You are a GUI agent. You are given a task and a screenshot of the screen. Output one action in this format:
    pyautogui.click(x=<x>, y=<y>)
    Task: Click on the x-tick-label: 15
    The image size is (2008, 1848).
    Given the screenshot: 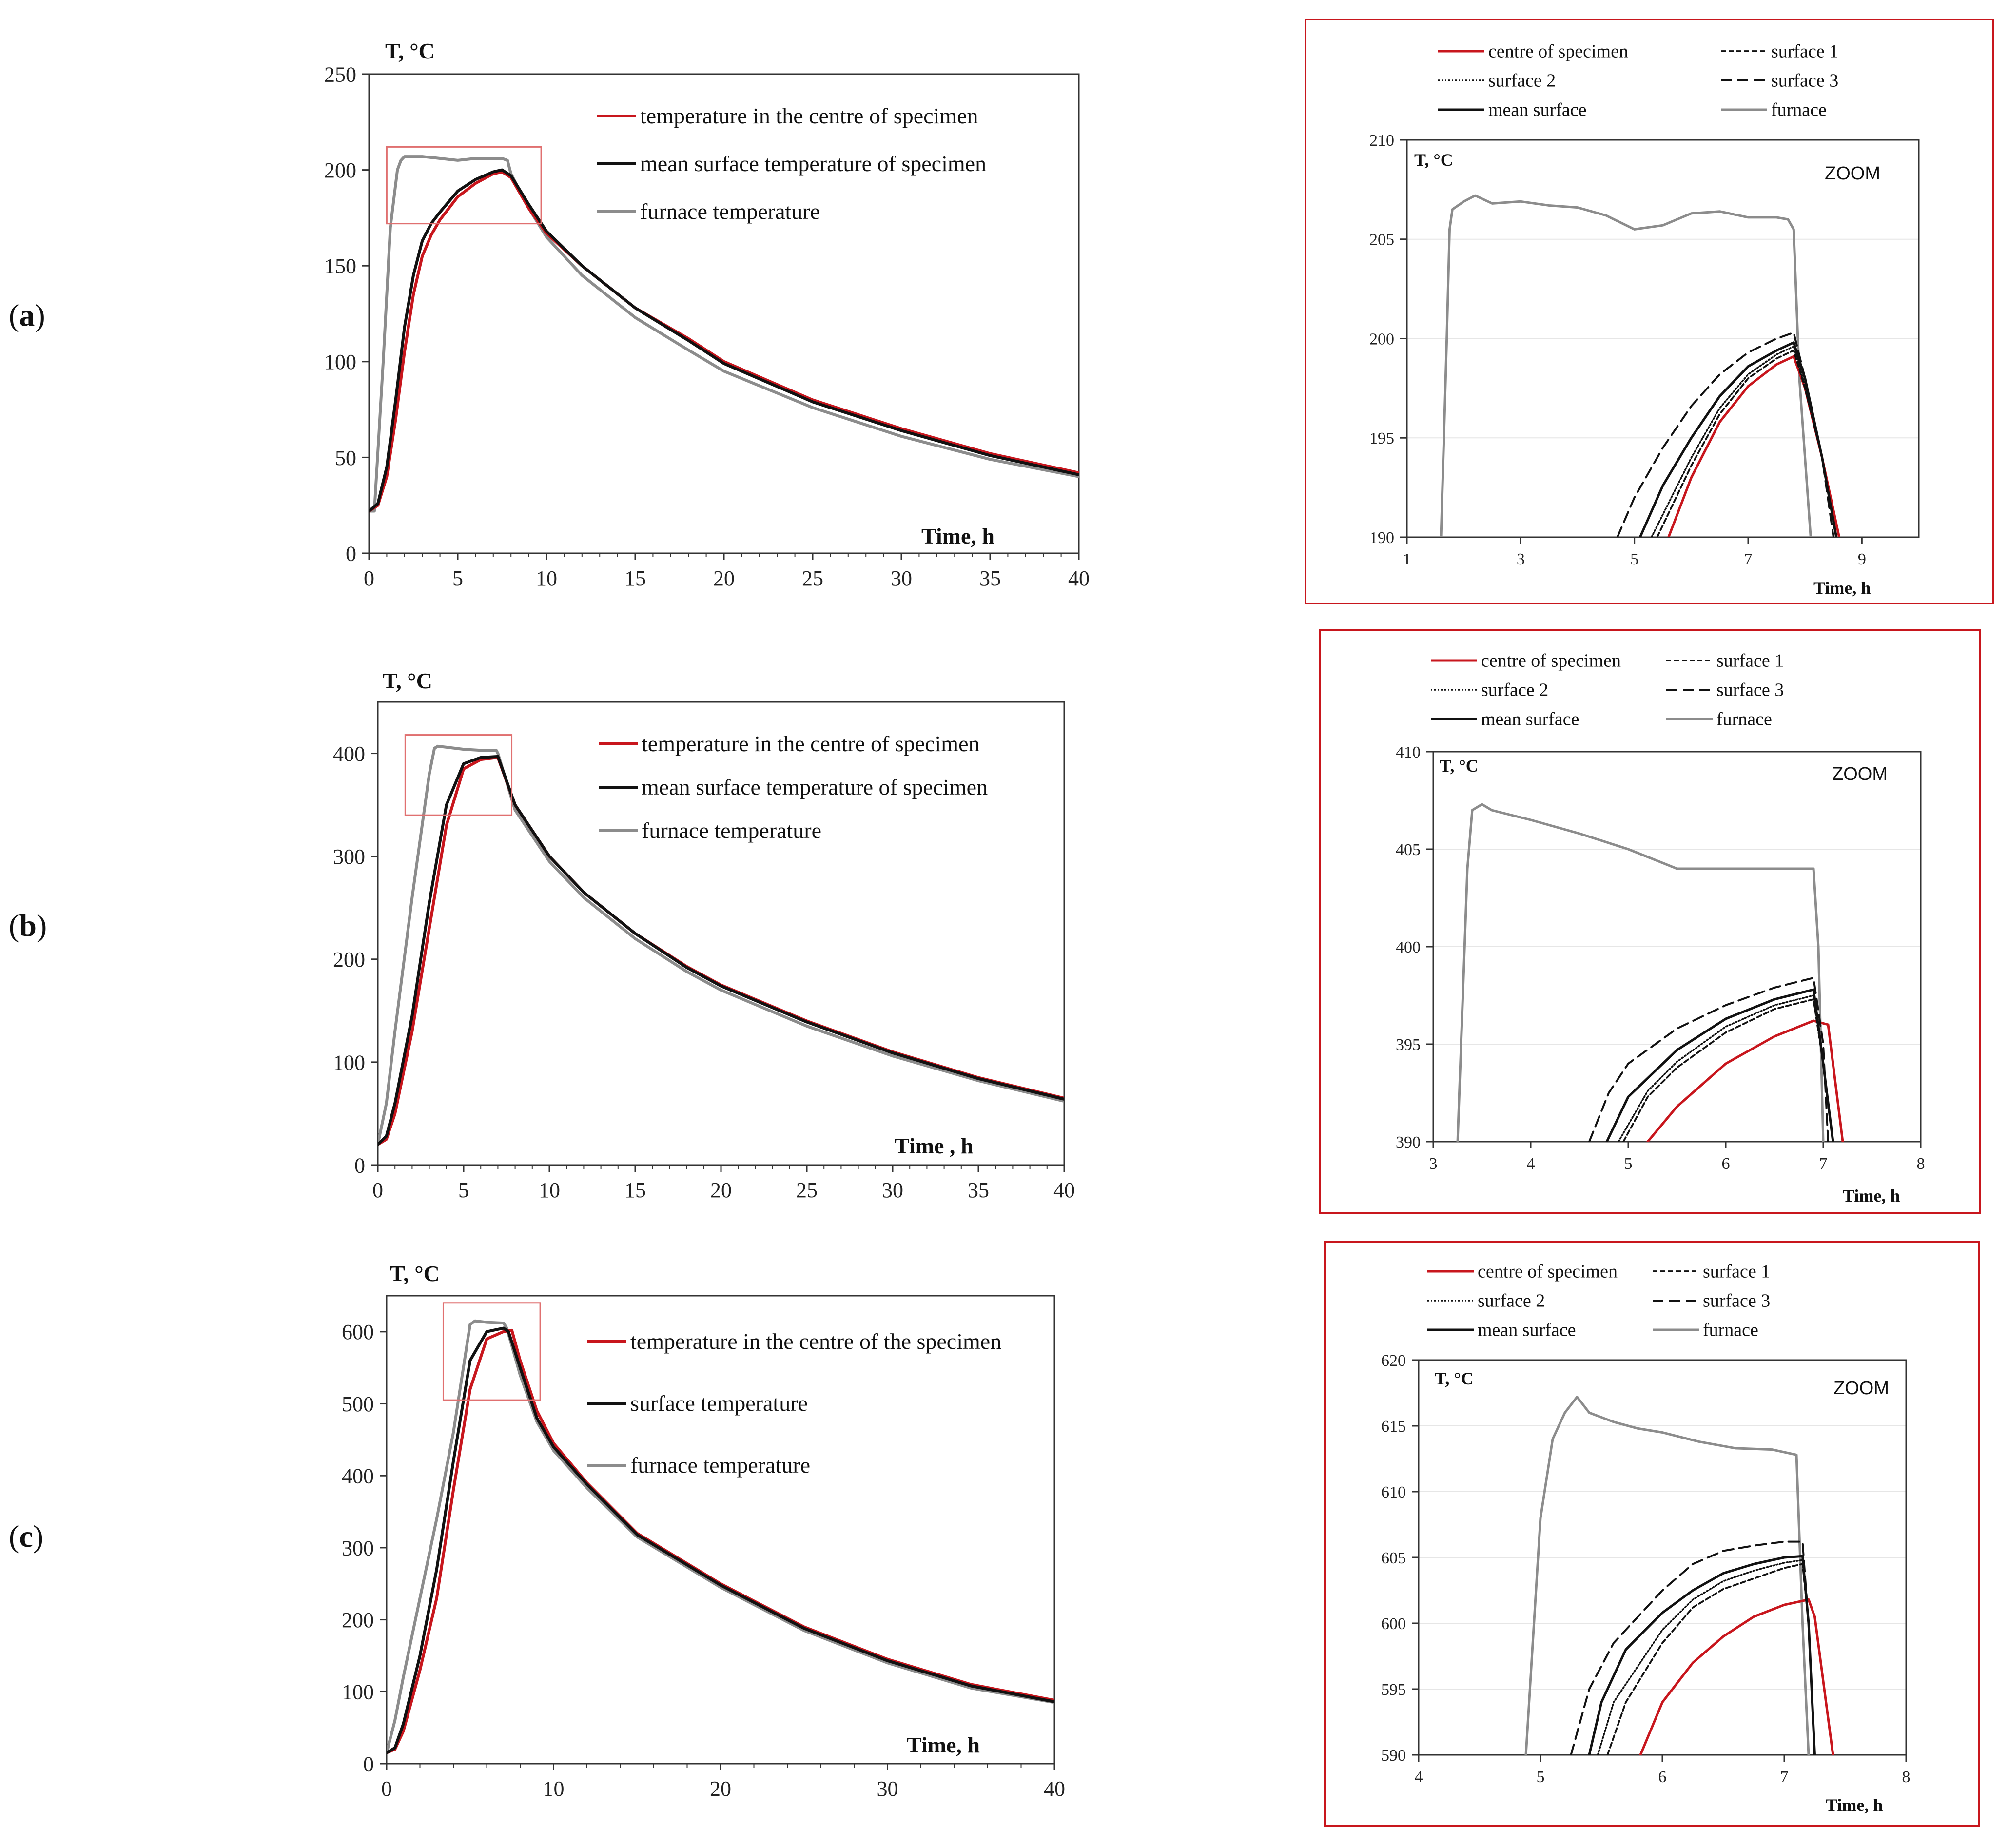 What is the action you would take?
    pyautogui.click(x=635, y=578)
    